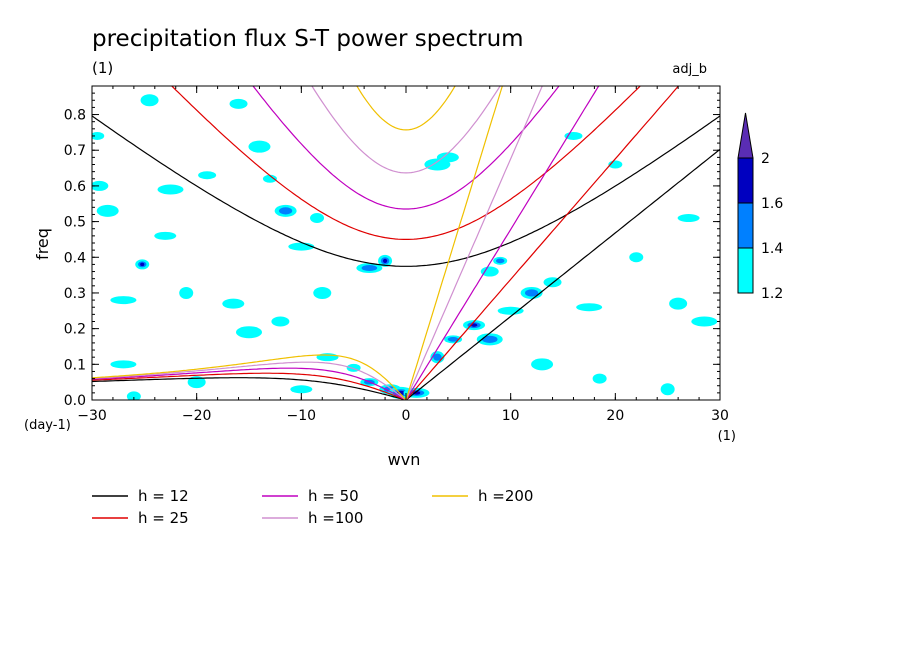 This screenshot has width=904, height=654. I want to click on chart-subtitle-left: (1), so click(102, 68).